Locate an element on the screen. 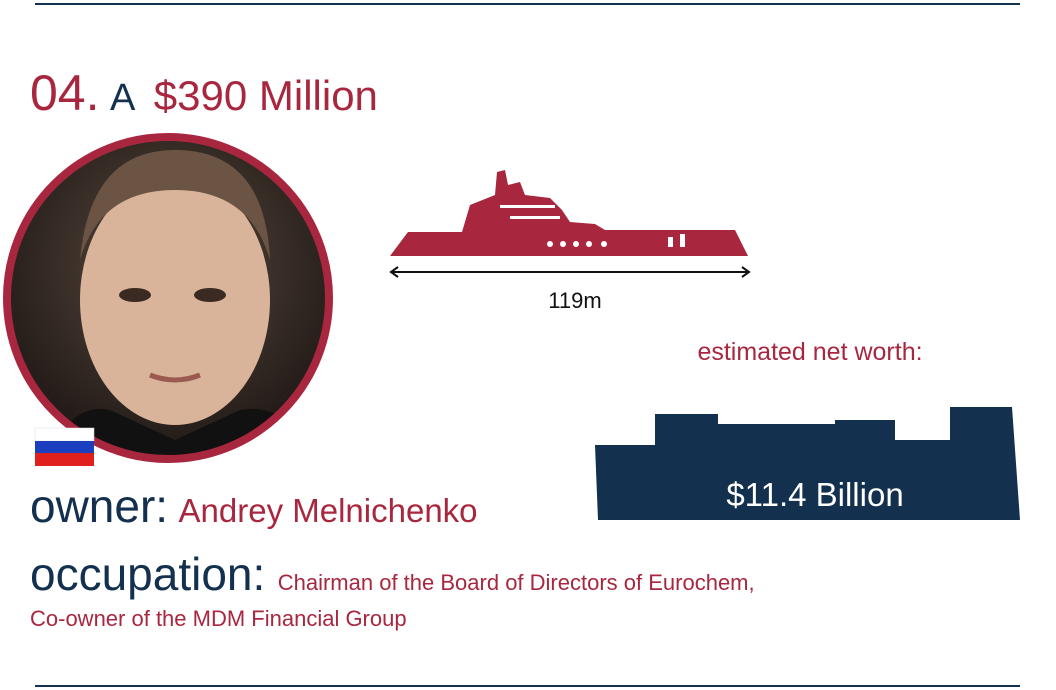 Image resolution: width=1056 pixels, height=690 pixels. money-stack is located at coordinates (807, 463).